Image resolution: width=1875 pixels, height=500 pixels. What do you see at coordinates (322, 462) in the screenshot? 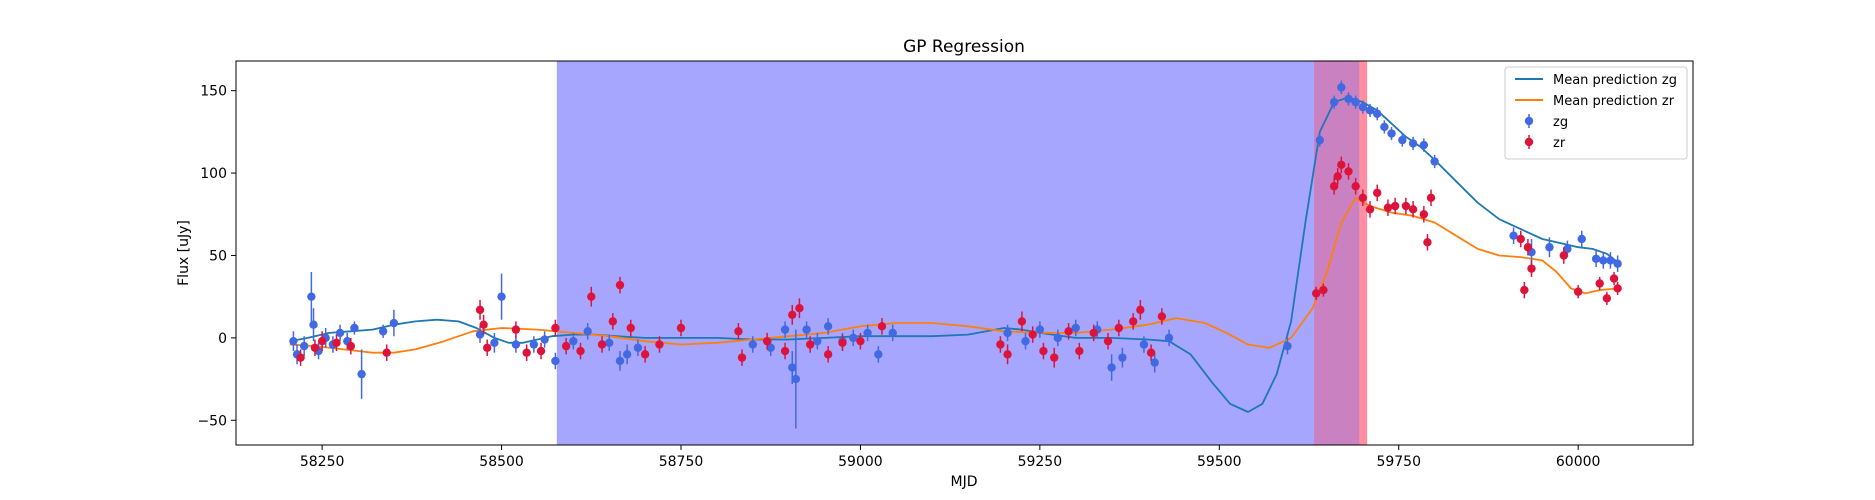
I see `x-tick-label: 58250` at bounding box center [322, 462].